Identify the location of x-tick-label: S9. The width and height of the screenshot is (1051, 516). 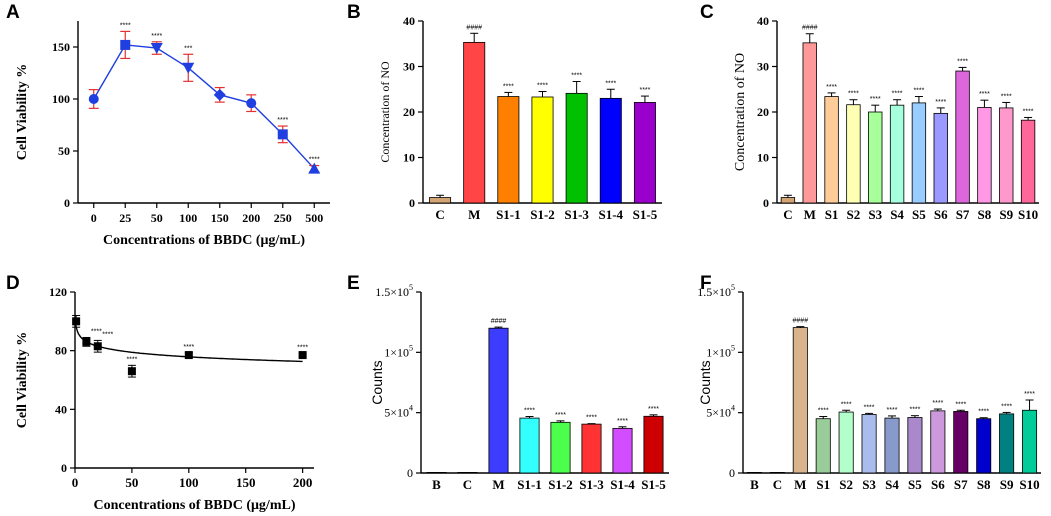
(1007, 484).